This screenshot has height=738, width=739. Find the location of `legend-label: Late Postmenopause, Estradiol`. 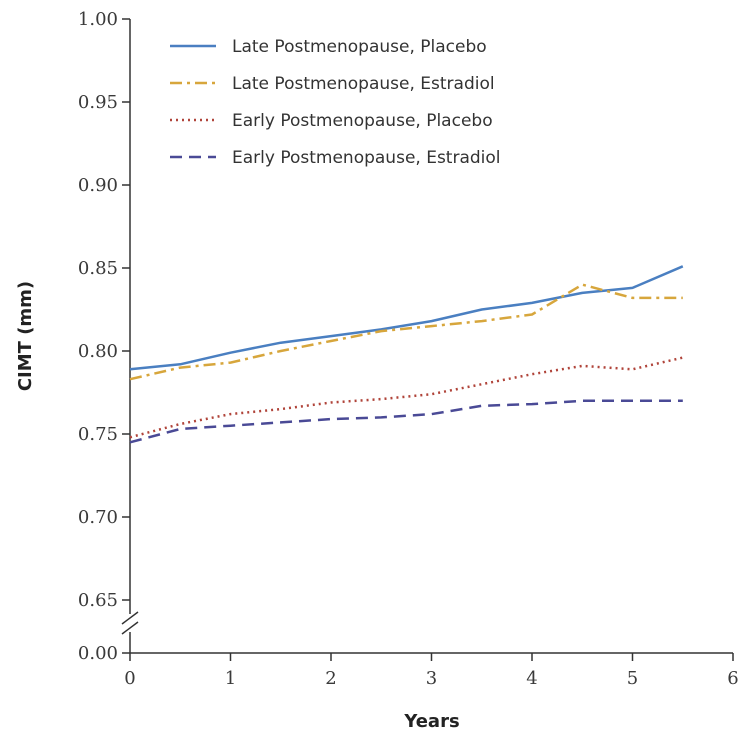

legend-label: Late Postmenopause, Estradiol is located at coordinates (363, 84).